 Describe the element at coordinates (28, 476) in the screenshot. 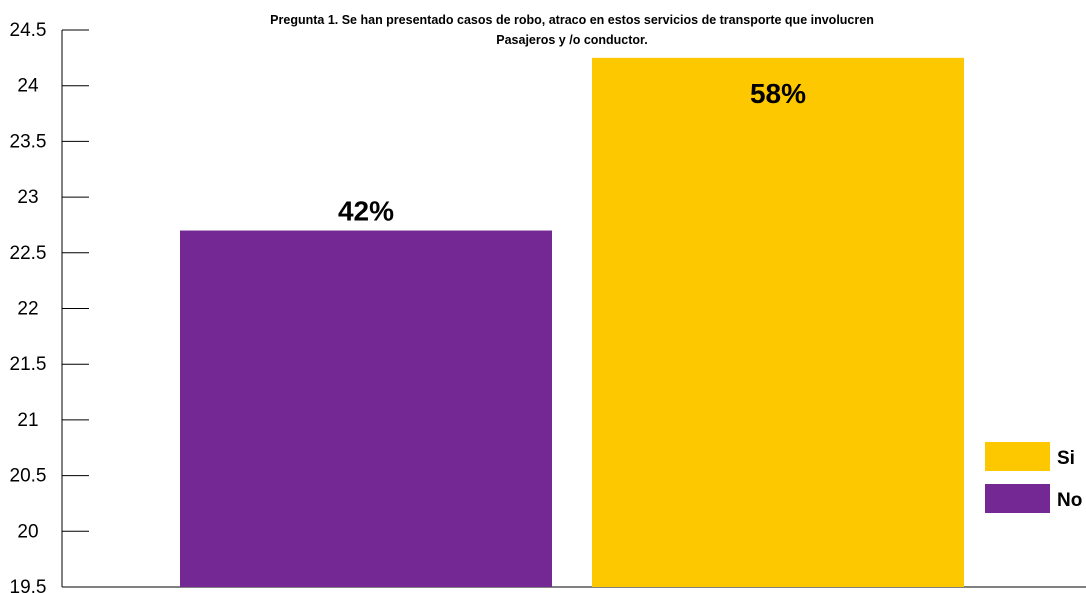

I see `y-tick-label: 20.5` at that location.